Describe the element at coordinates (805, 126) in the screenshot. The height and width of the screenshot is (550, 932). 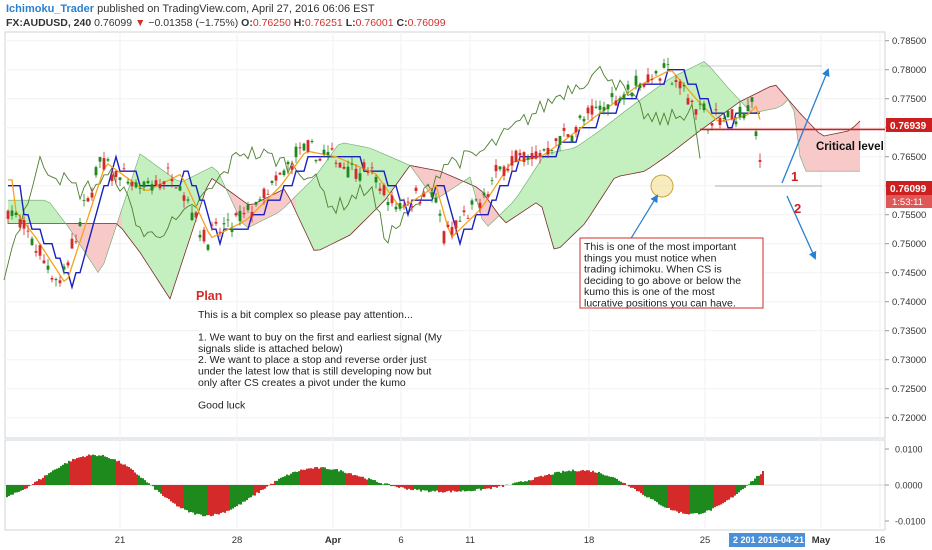
I see `bullish-arrow` at that location.